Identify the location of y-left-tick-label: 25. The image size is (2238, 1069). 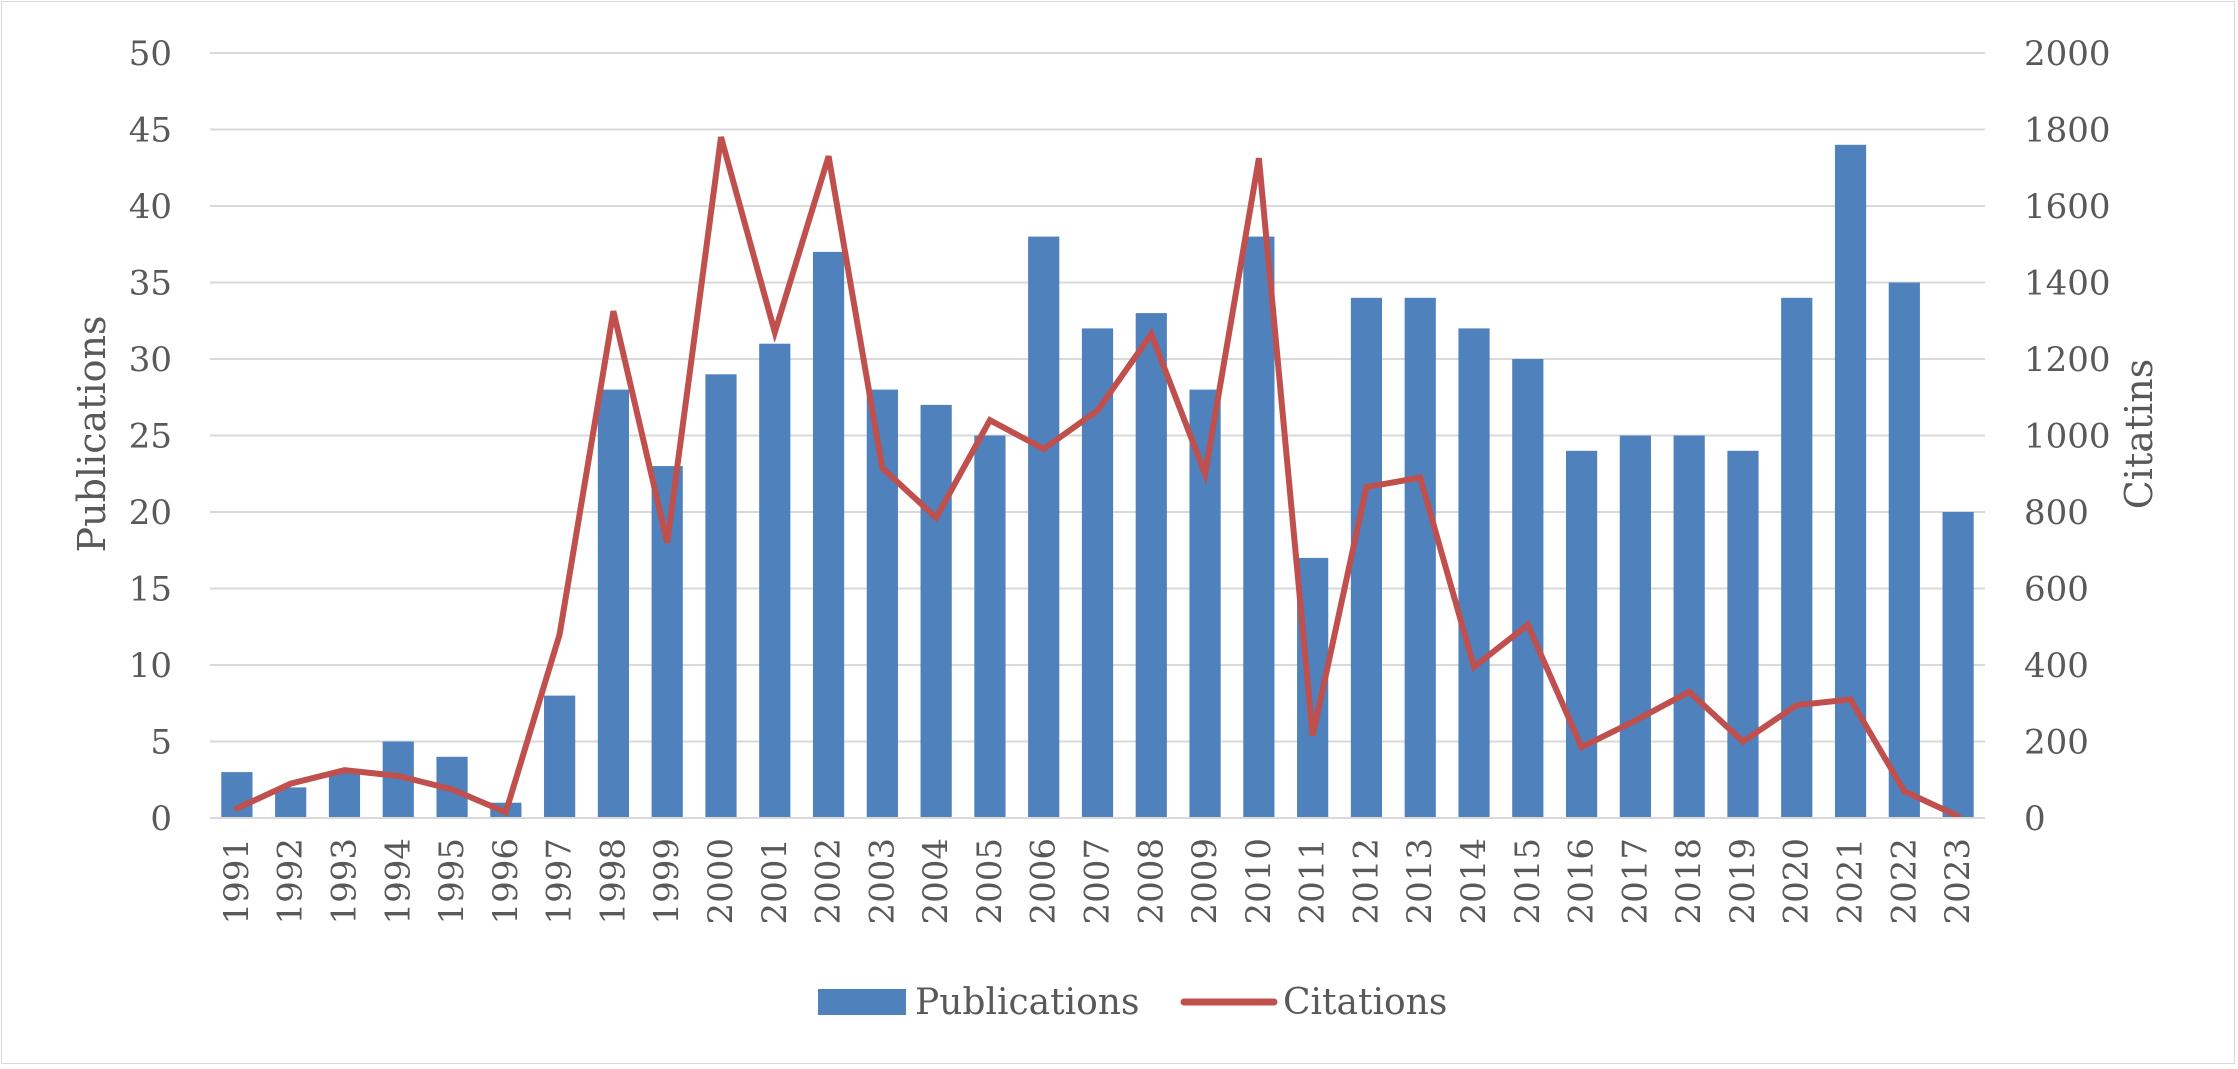
(150, 437).